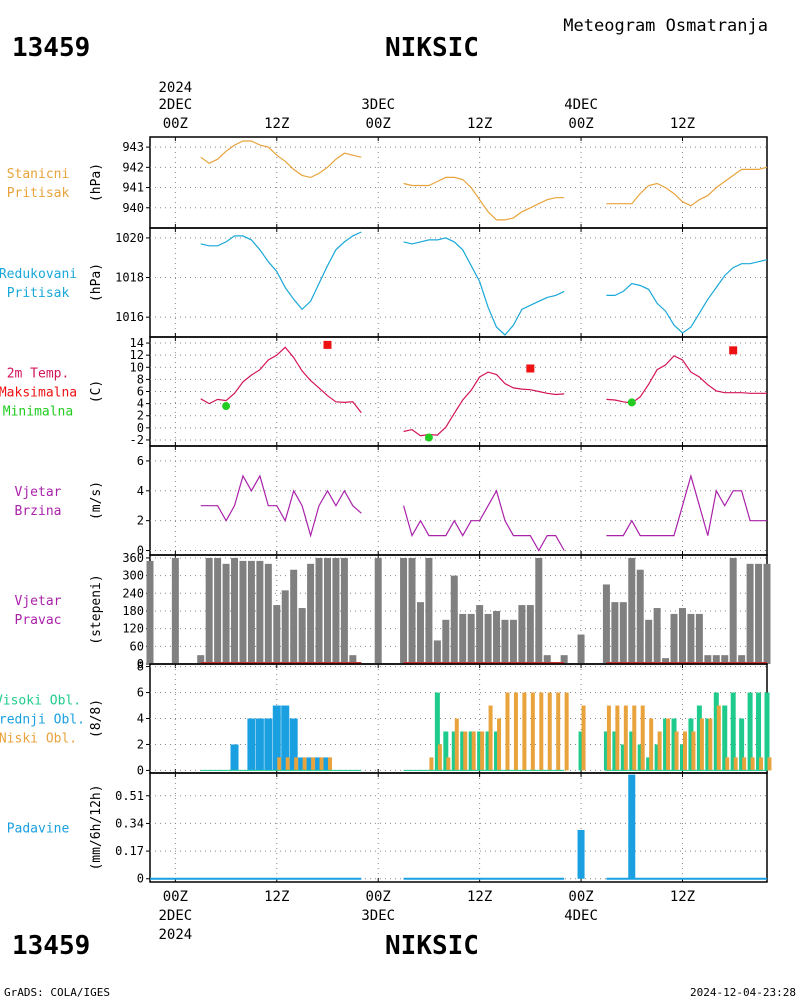  Describe the element at coordinates (175, 935) in the screenshot. I see `bottom-year-label: 2024` at that location.